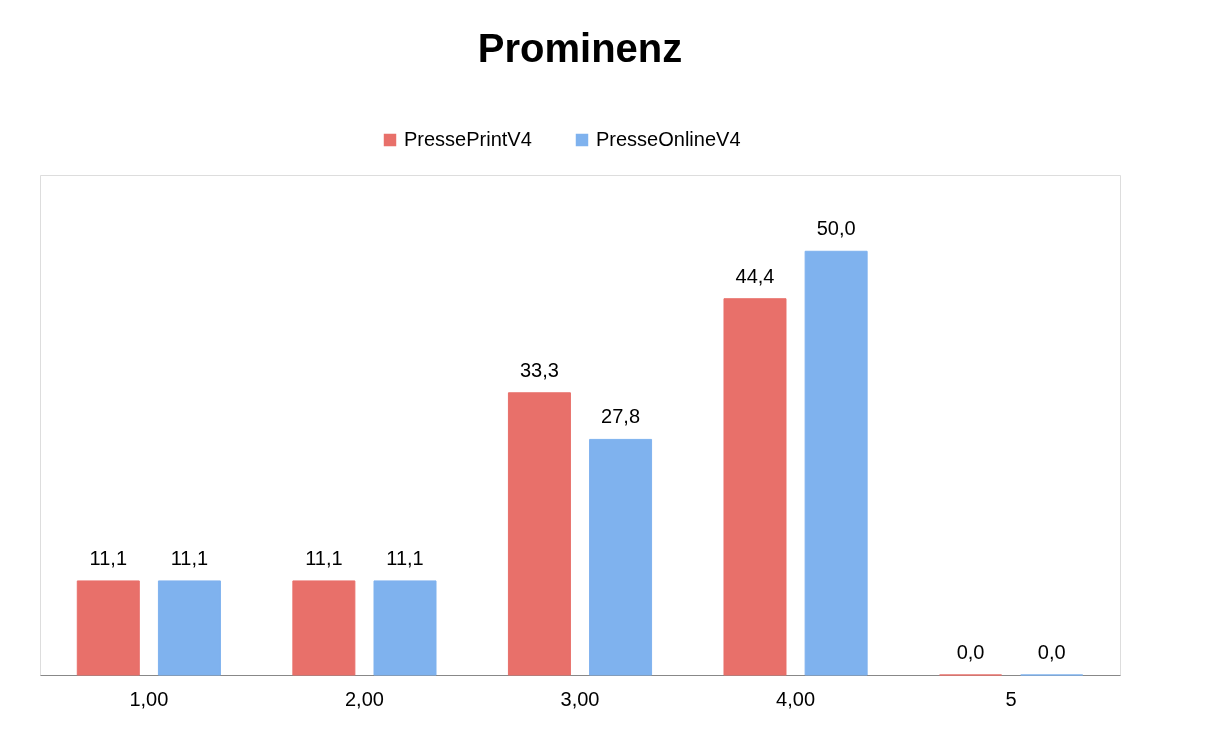 This screenshot has height=746, width=1219. Describe the element at coordinates (539, 369) in the screenshot. I see `data-label: 33,3` at that location.